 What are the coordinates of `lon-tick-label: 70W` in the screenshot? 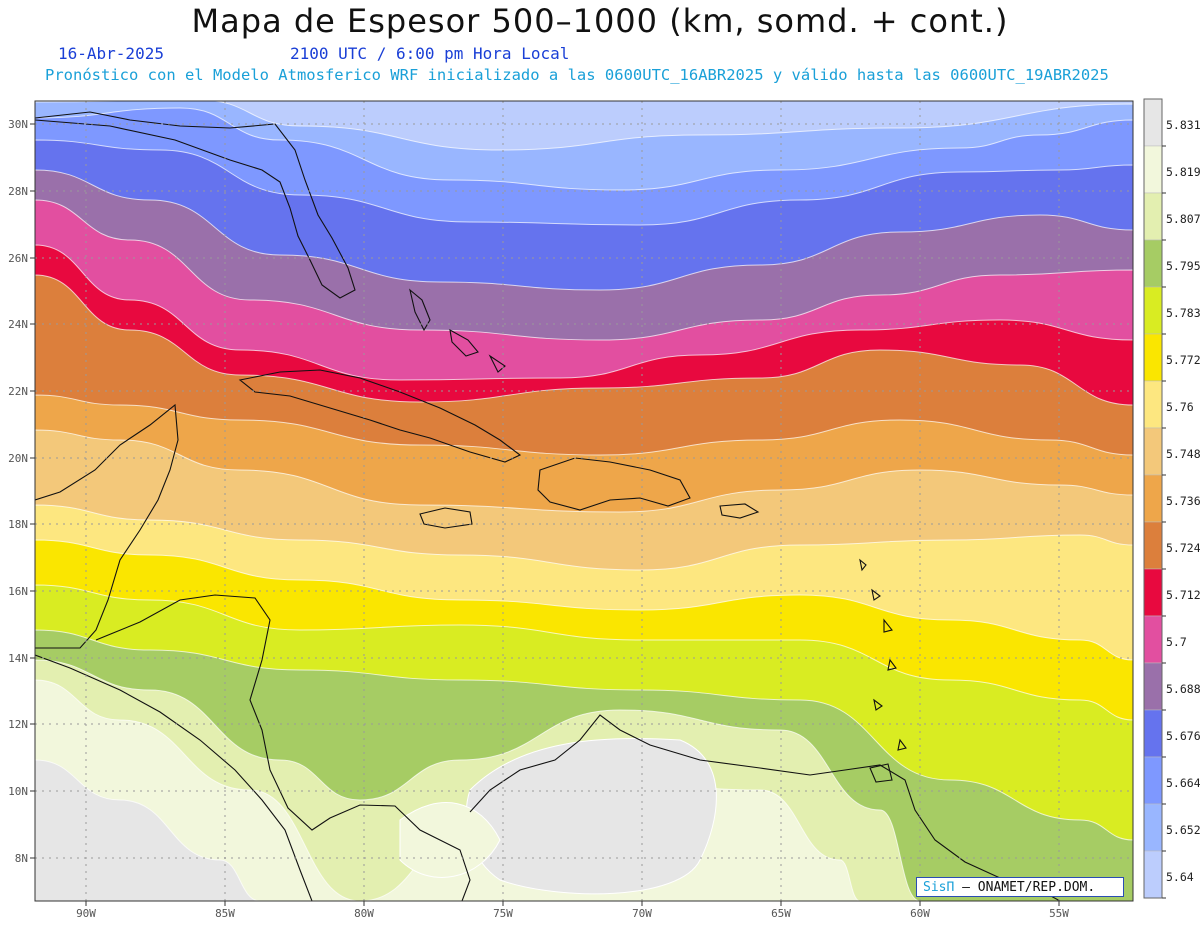 It's located at (642, 913).